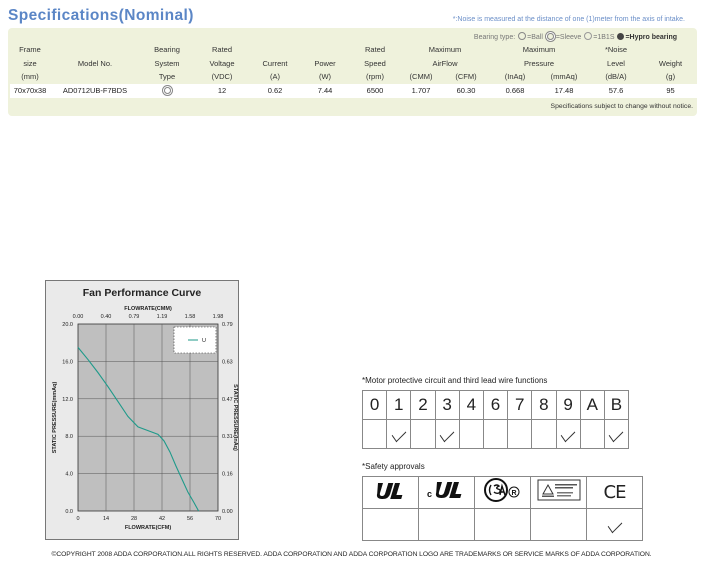 The height and width of the screenshot is (562, 703). Describe the element at coordinates (539, 50) in the screenshot. I see `header-cell: Maximum` at that location.